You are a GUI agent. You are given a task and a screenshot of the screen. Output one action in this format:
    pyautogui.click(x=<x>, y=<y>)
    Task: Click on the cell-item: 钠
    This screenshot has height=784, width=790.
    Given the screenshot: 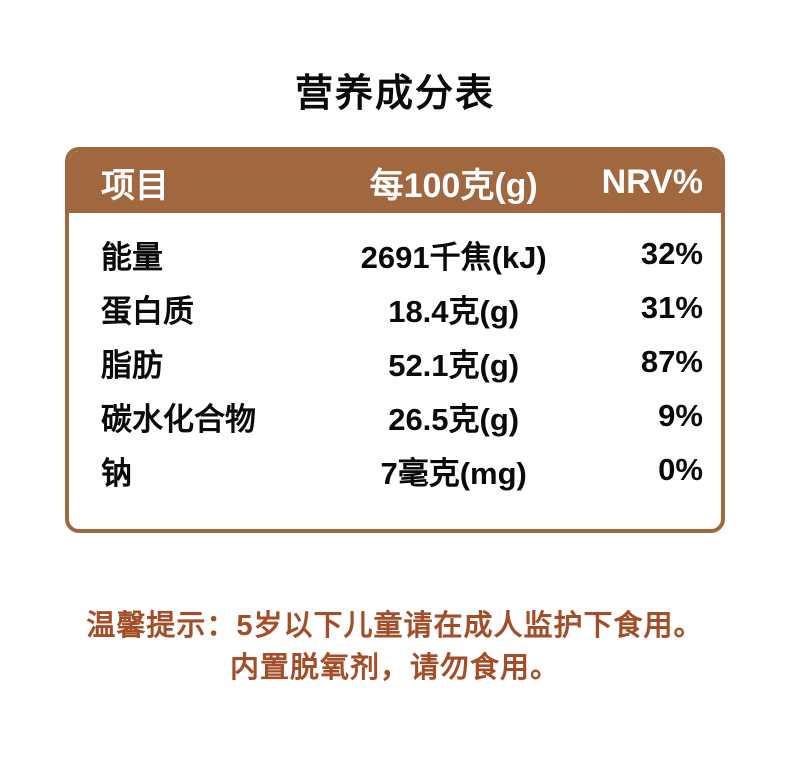 What is the action you would take?
    pyautogui.click(x=116, y=473)
    